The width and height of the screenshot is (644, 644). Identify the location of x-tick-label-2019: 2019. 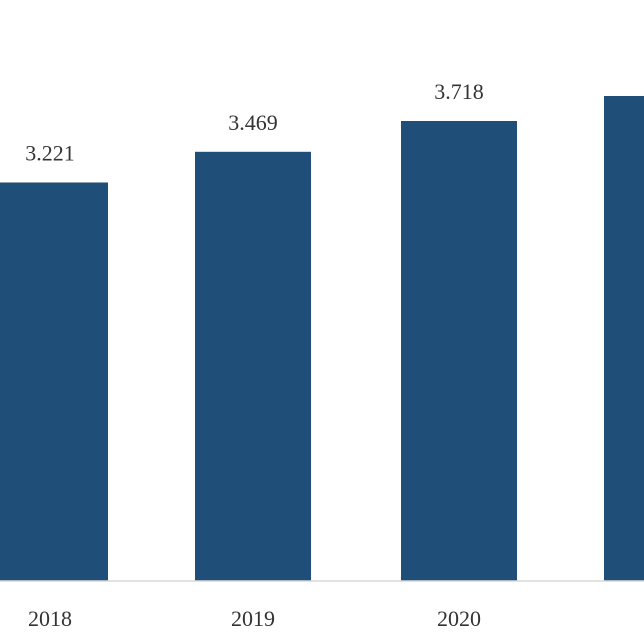
(253, 618).